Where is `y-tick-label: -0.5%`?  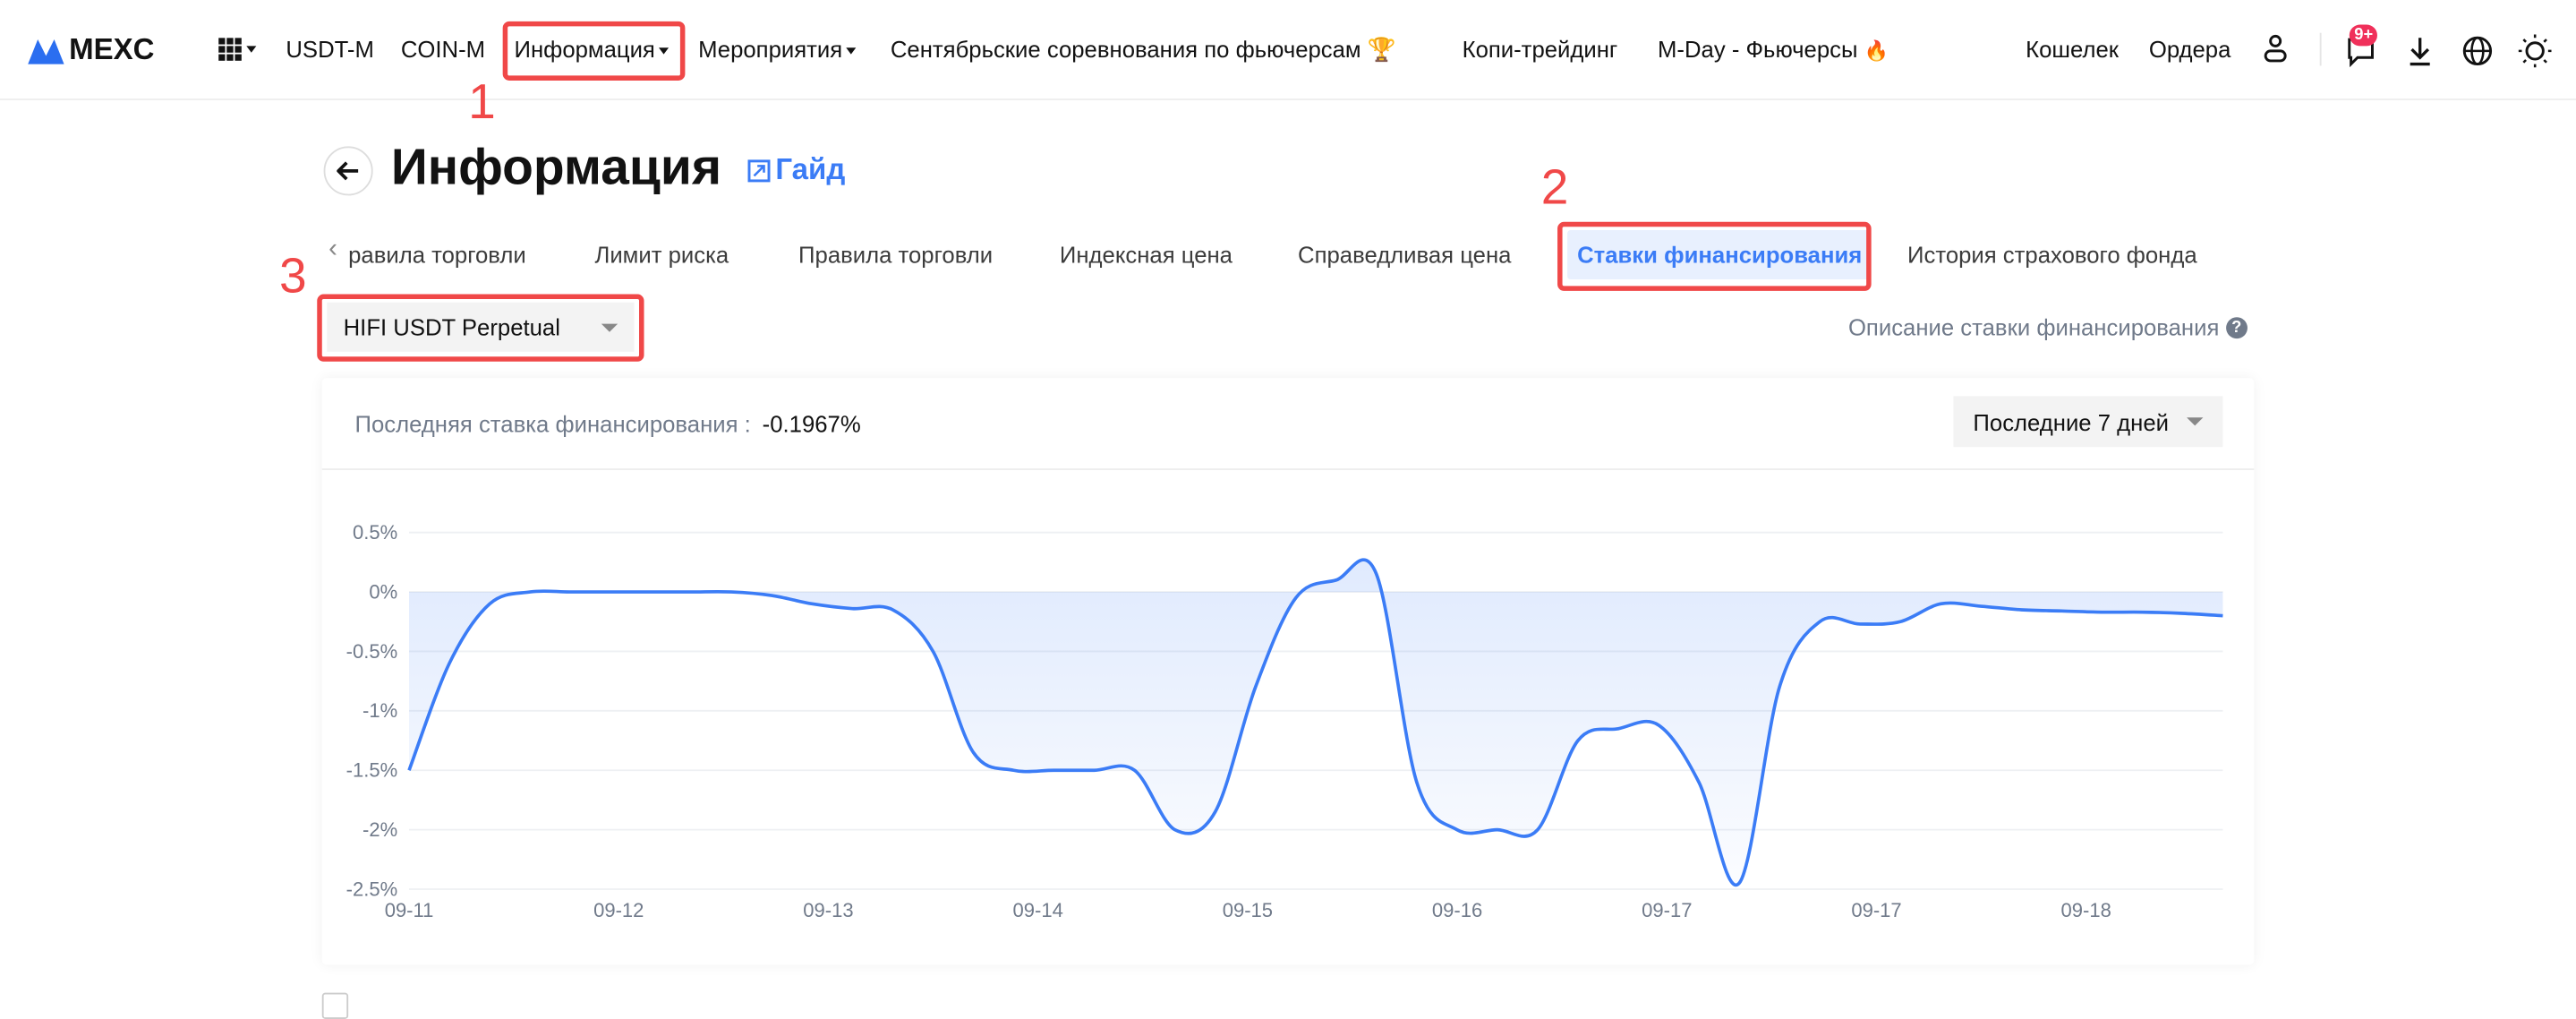 y-tick-label: -0.5% is located at coordinates (372, 652).